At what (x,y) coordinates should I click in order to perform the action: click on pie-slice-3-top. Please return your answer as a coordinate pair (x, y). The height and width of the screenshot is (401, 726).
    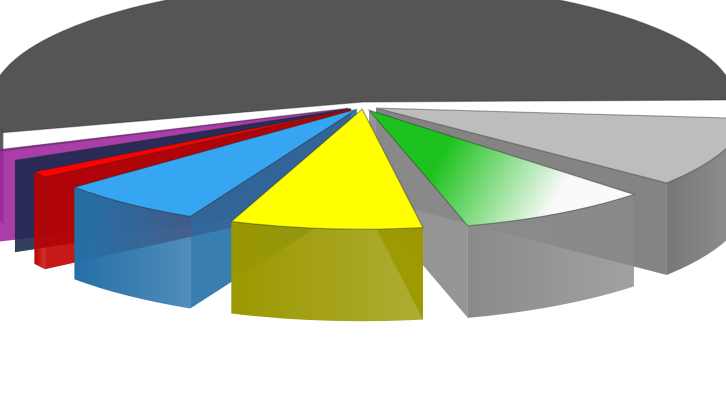
    Looking at the image, I should click on (501, 167).